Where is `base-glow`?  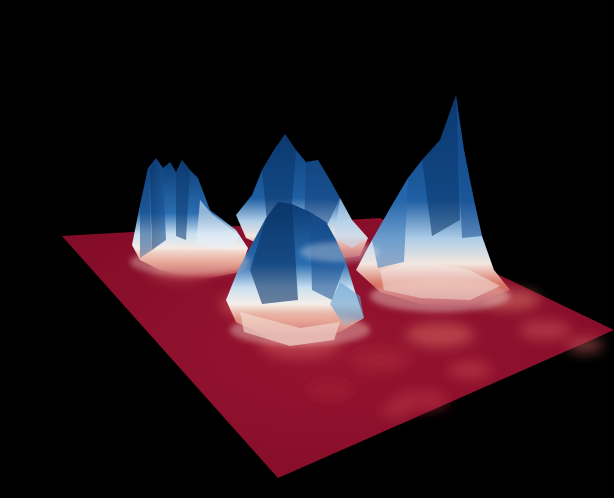
base-glow is located at coordinates (320, 294).